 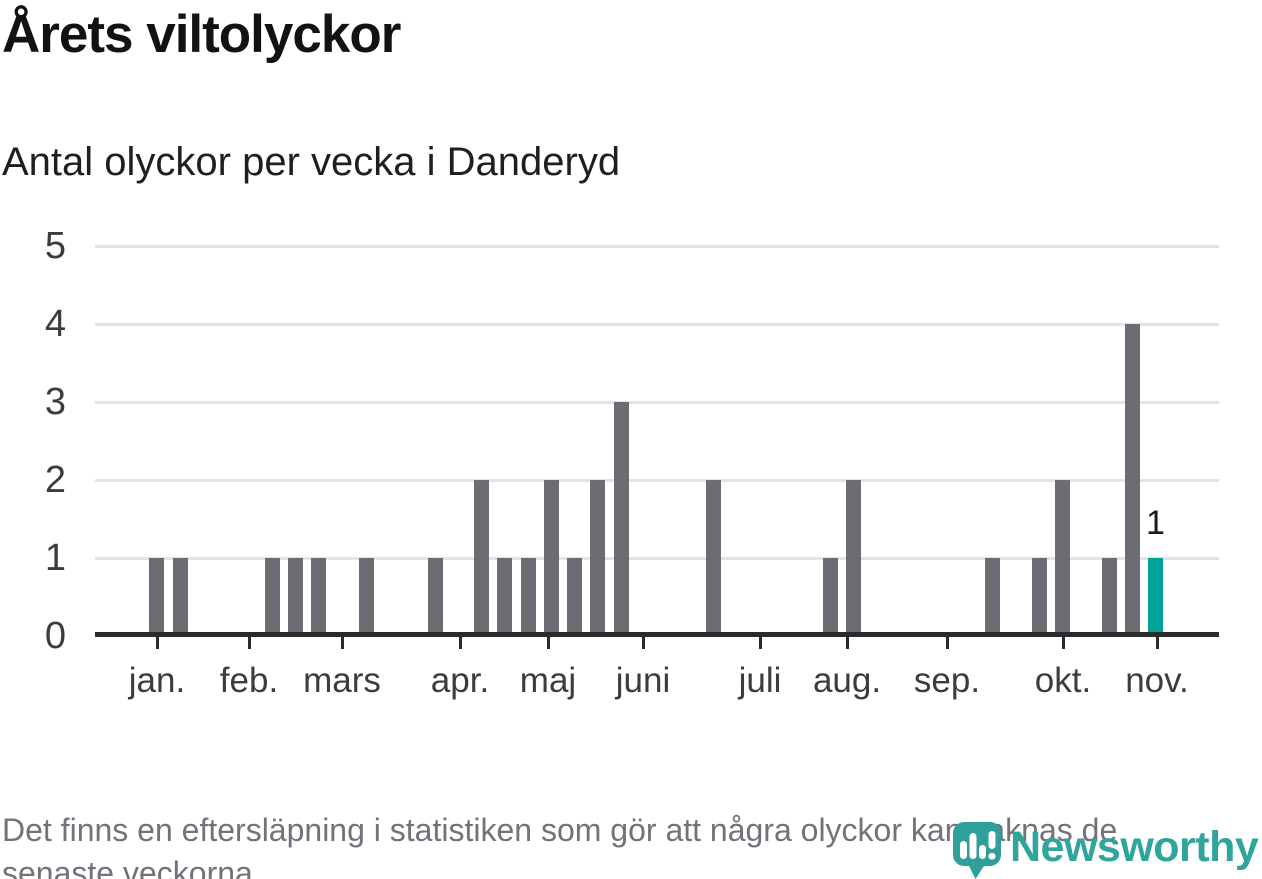 I want to click on x-axis-label-sep: sep., so click(x=947, y=680).